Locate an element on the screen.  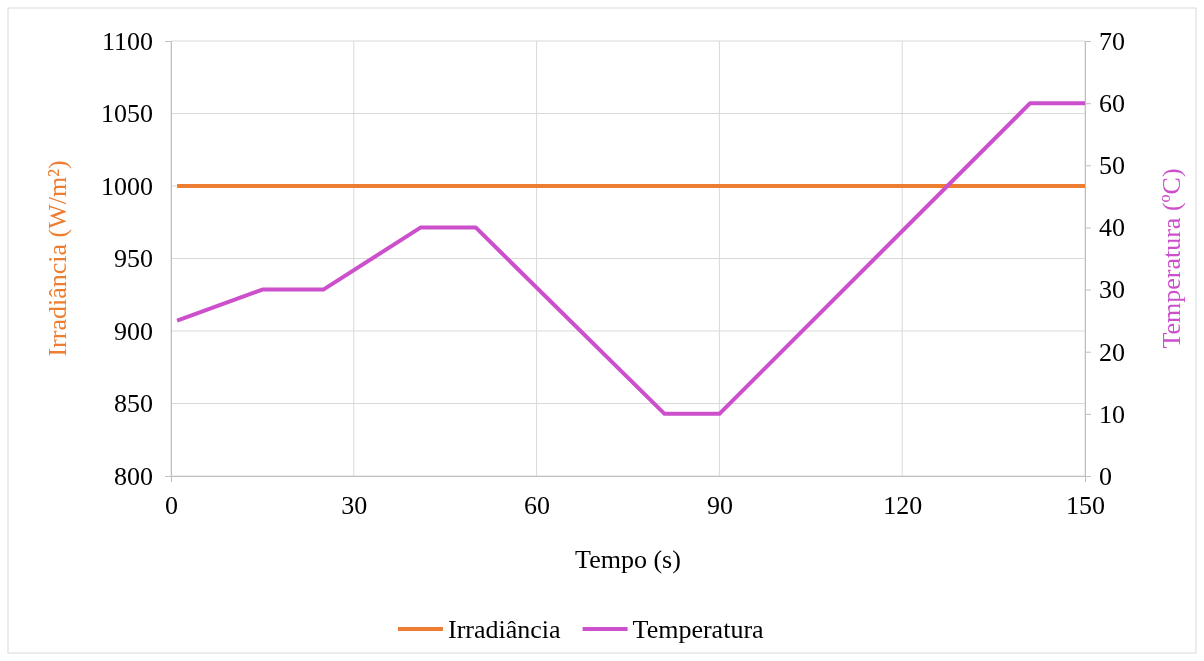
y2-tick-label: 40 is located at coordinates (1112, 228).